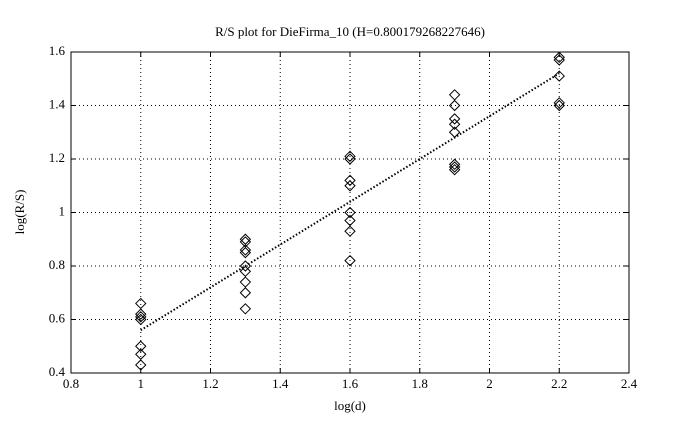  I want to click on x-tick-label: 2.4, so click(629, 383).